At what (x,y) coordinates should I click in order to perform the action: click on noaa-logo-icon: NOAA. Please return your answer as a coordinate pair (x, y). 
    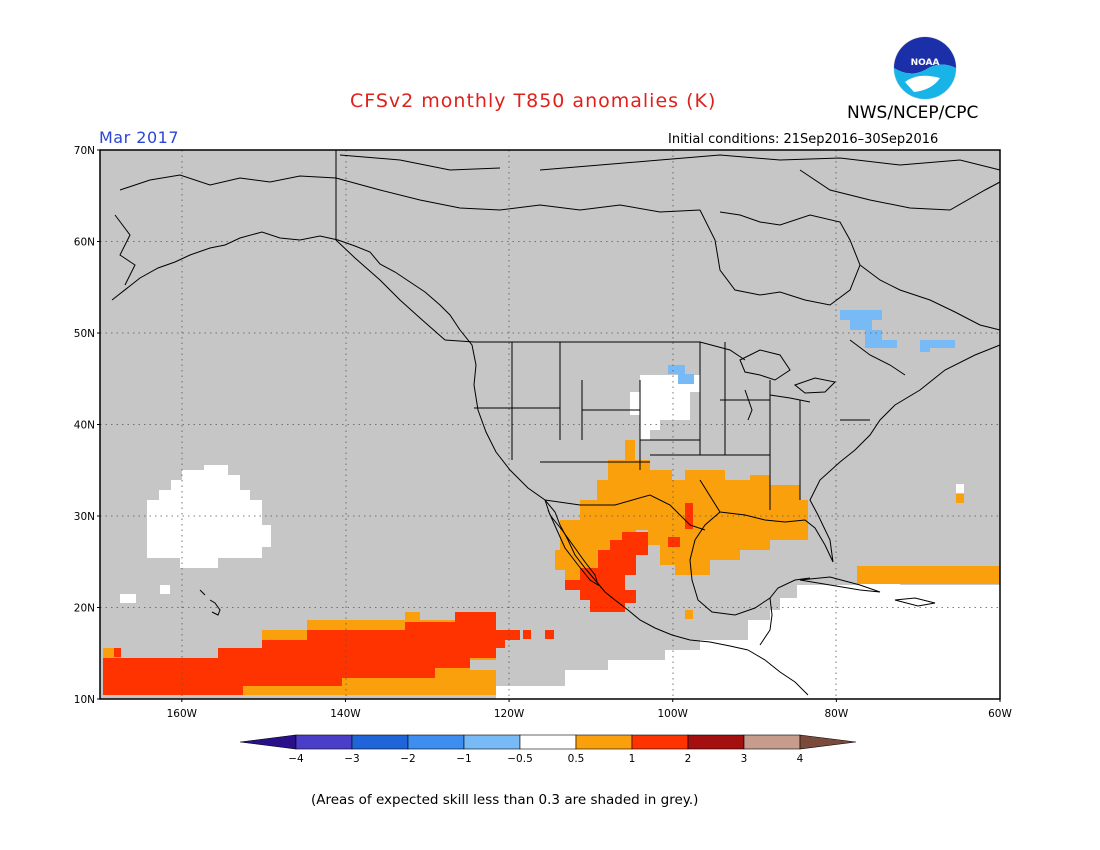
    Looking at the image, I should click on (925, 68).